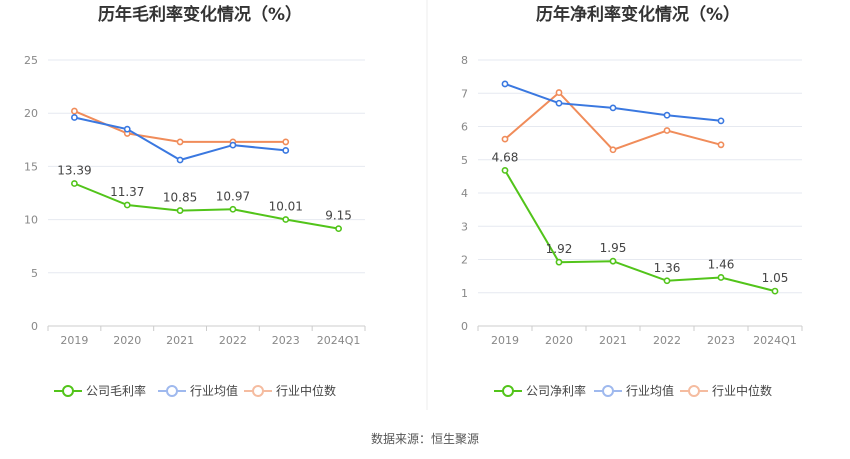 This screenshot has width=850, height=459. Describe the element at coordinates (464, 260) in the screenshot. I see `y-tick-label: 2` at that location.